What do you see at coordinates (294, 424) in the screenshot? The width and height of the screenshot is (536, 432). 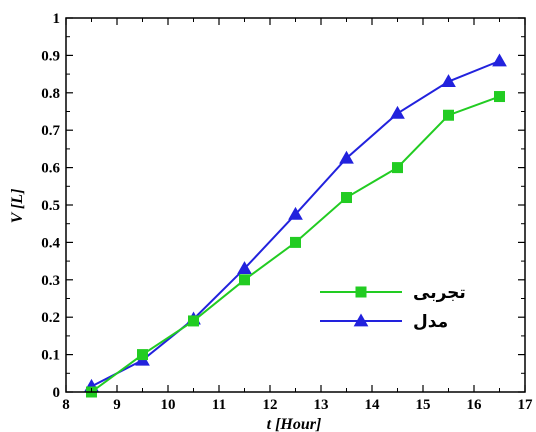 I see `x-axis-label: t [Hour]` at bounding box center [294, 424].